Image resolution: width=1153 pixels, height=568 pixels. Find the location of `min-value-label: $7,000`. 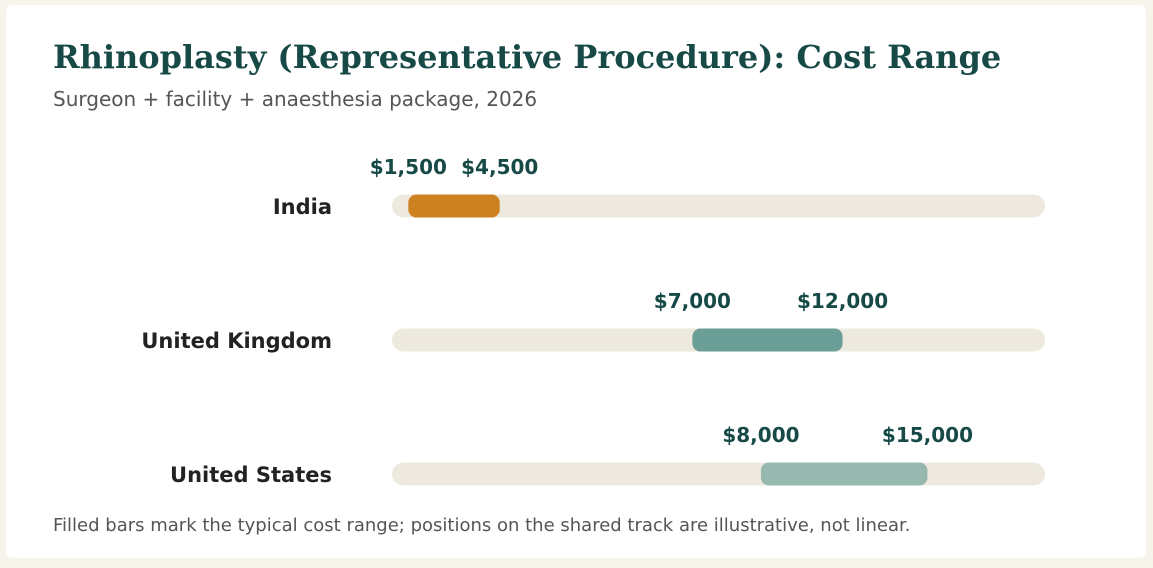

min-value-label: $7,000 is located at coordinates (692, 301).